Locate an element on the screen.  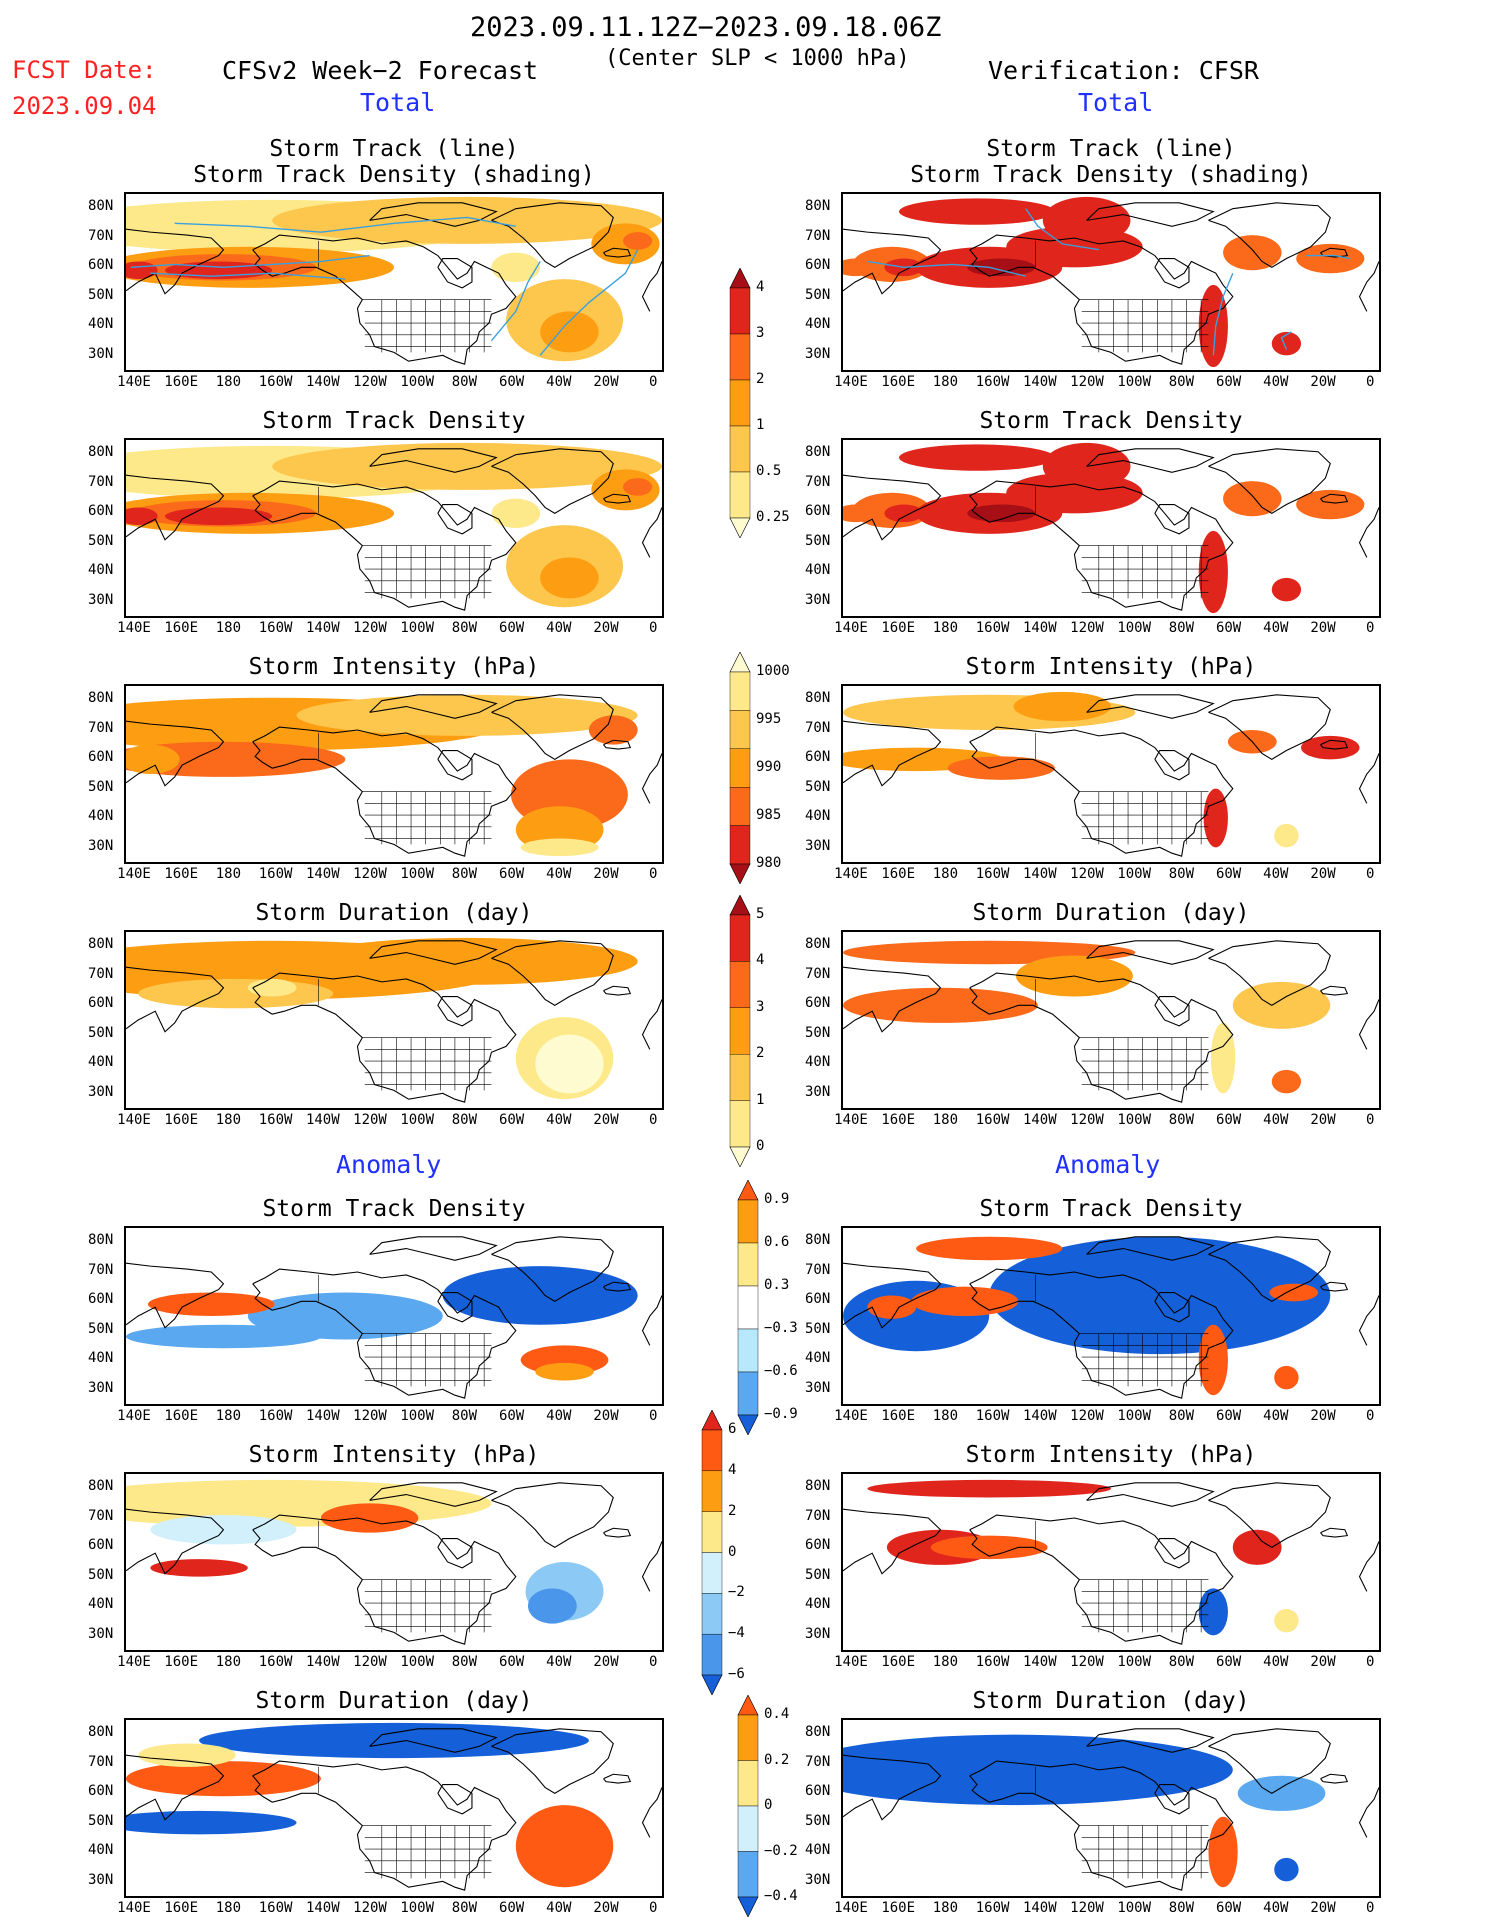
map-field is located at coordinates (394, 1562).